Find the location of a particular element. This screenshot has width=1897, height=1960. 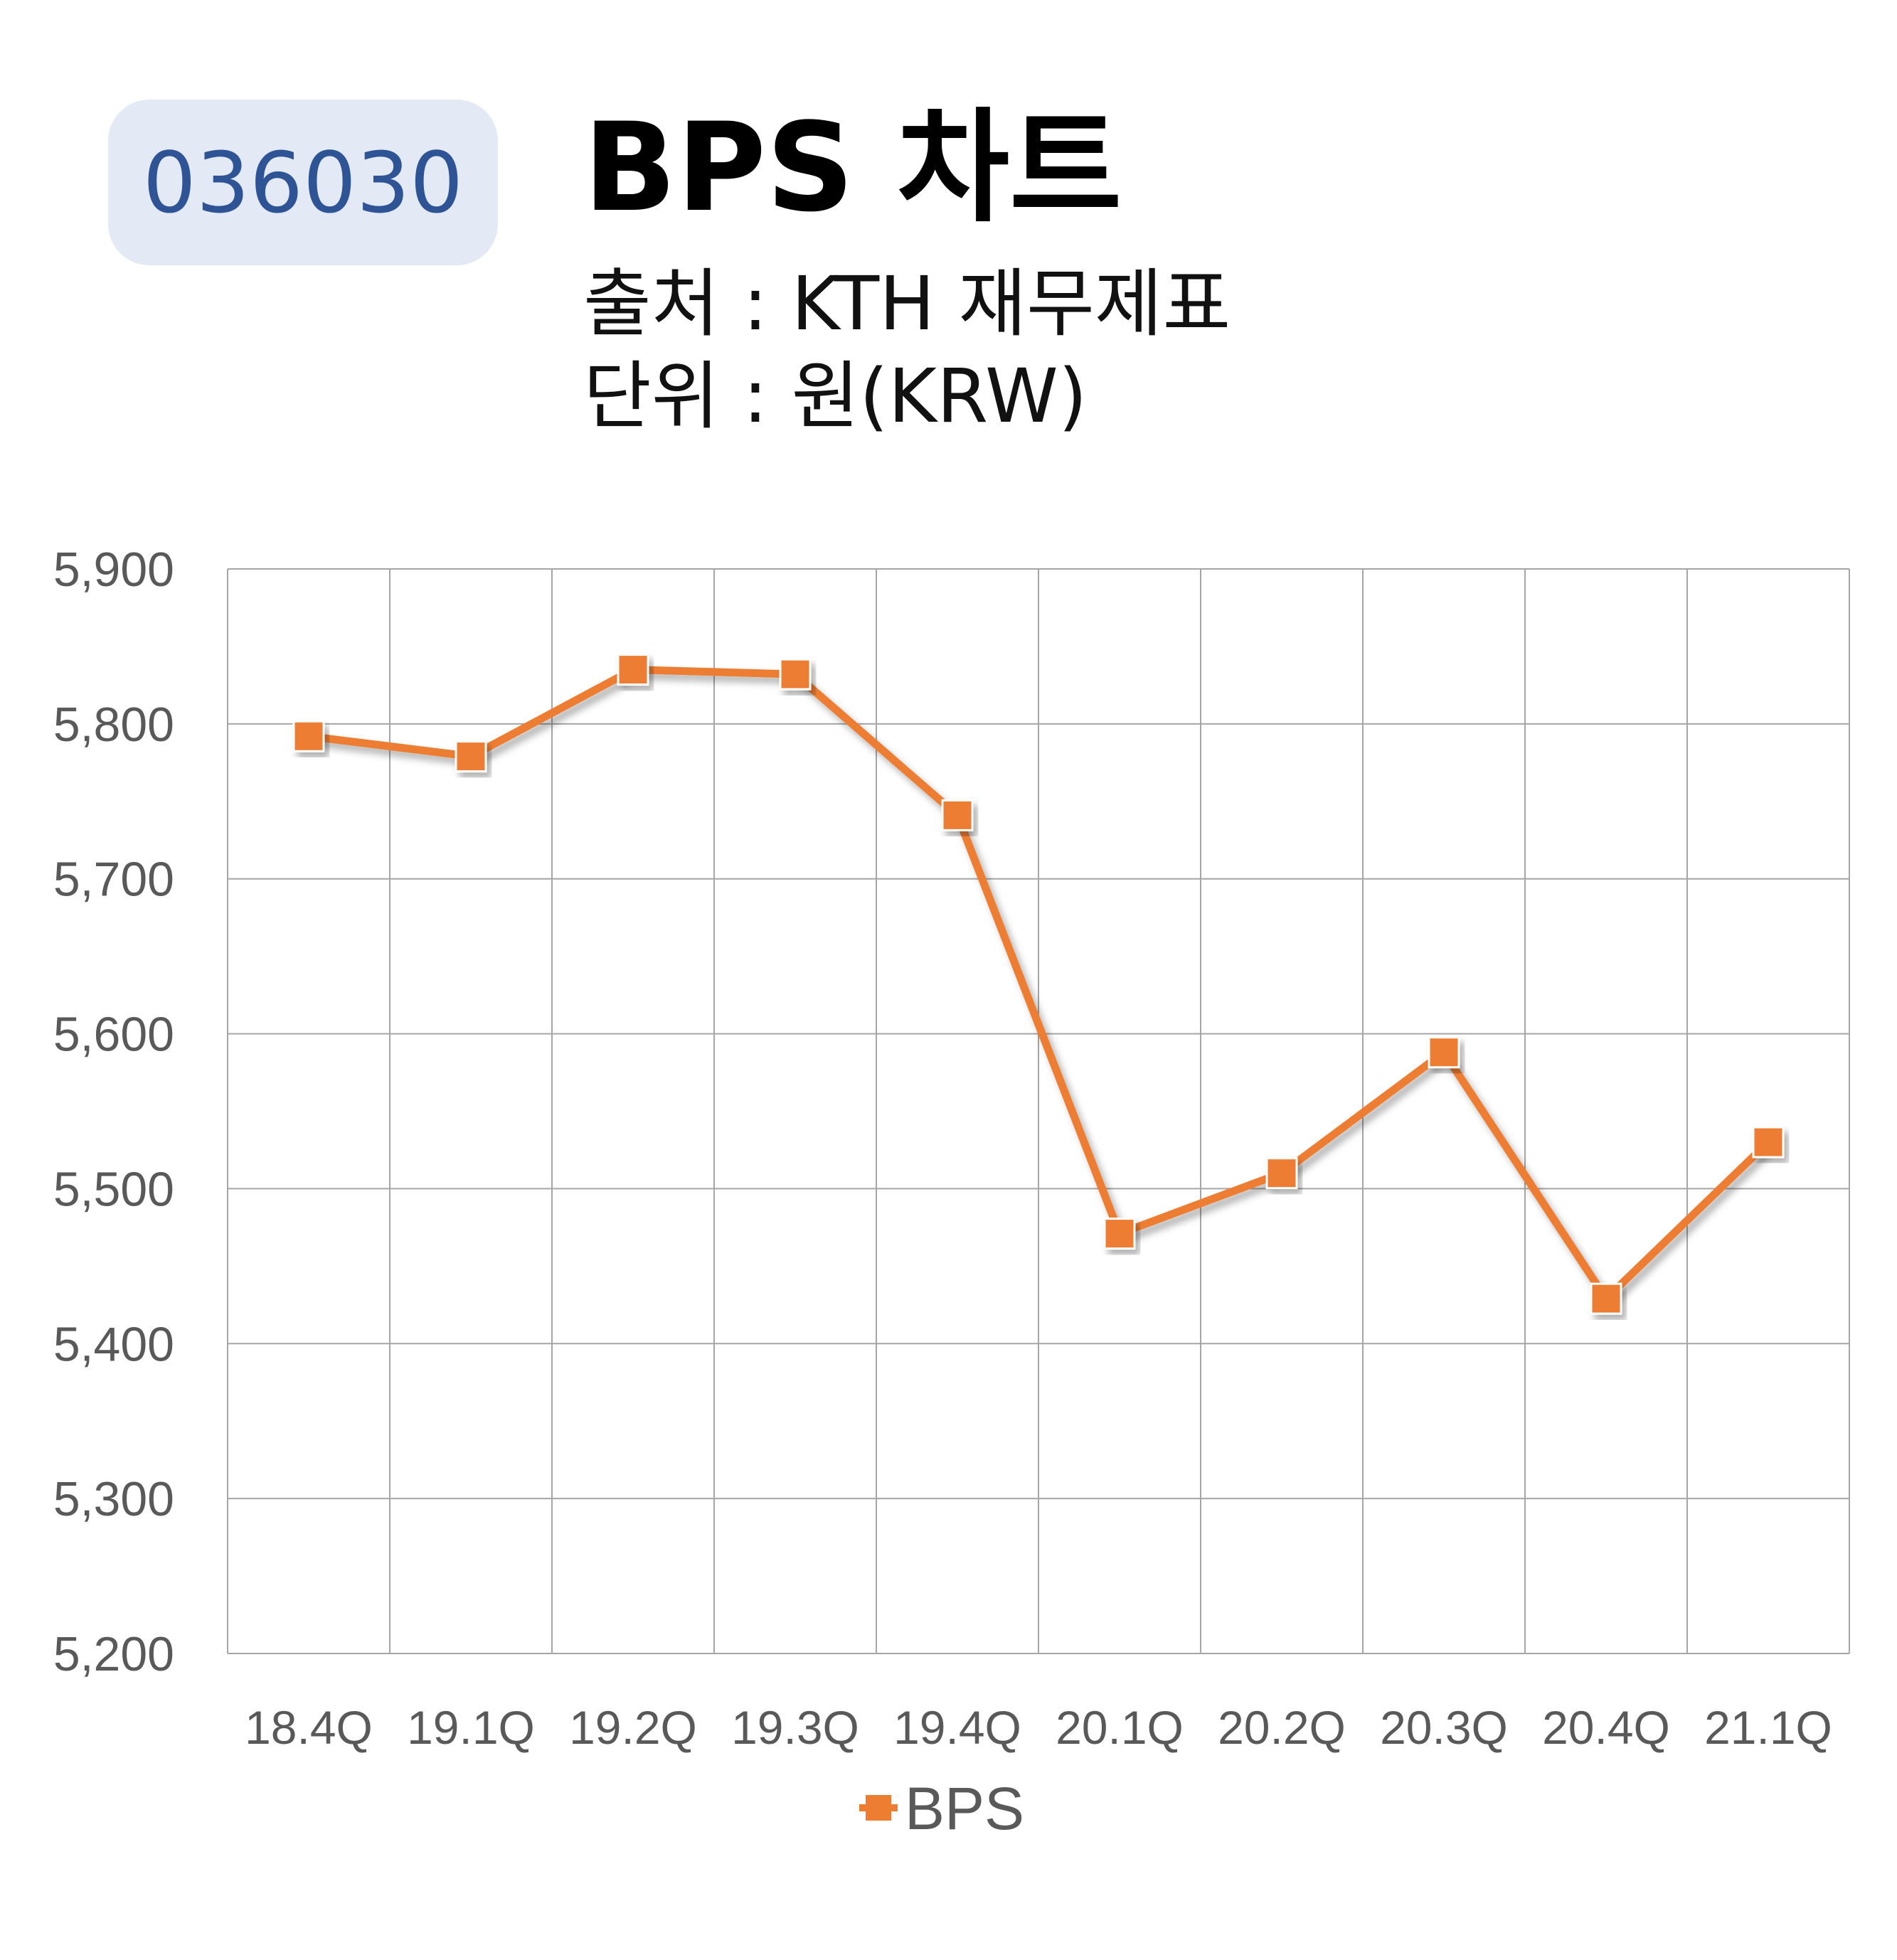

x-tick-label: 20.2Q is located at coordinates (1282, 1727).